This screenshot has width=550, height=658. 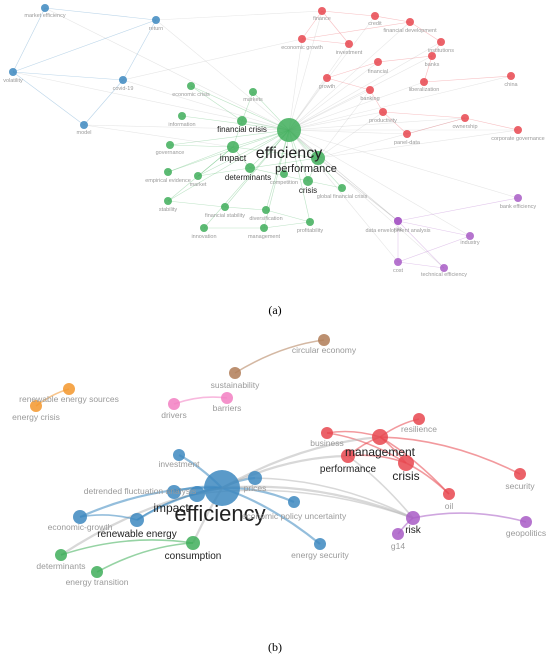 What do you see at coordinates (434, 249) in the screenshot?
I see `edge-industry-cost` at bounding box center [434, 249].